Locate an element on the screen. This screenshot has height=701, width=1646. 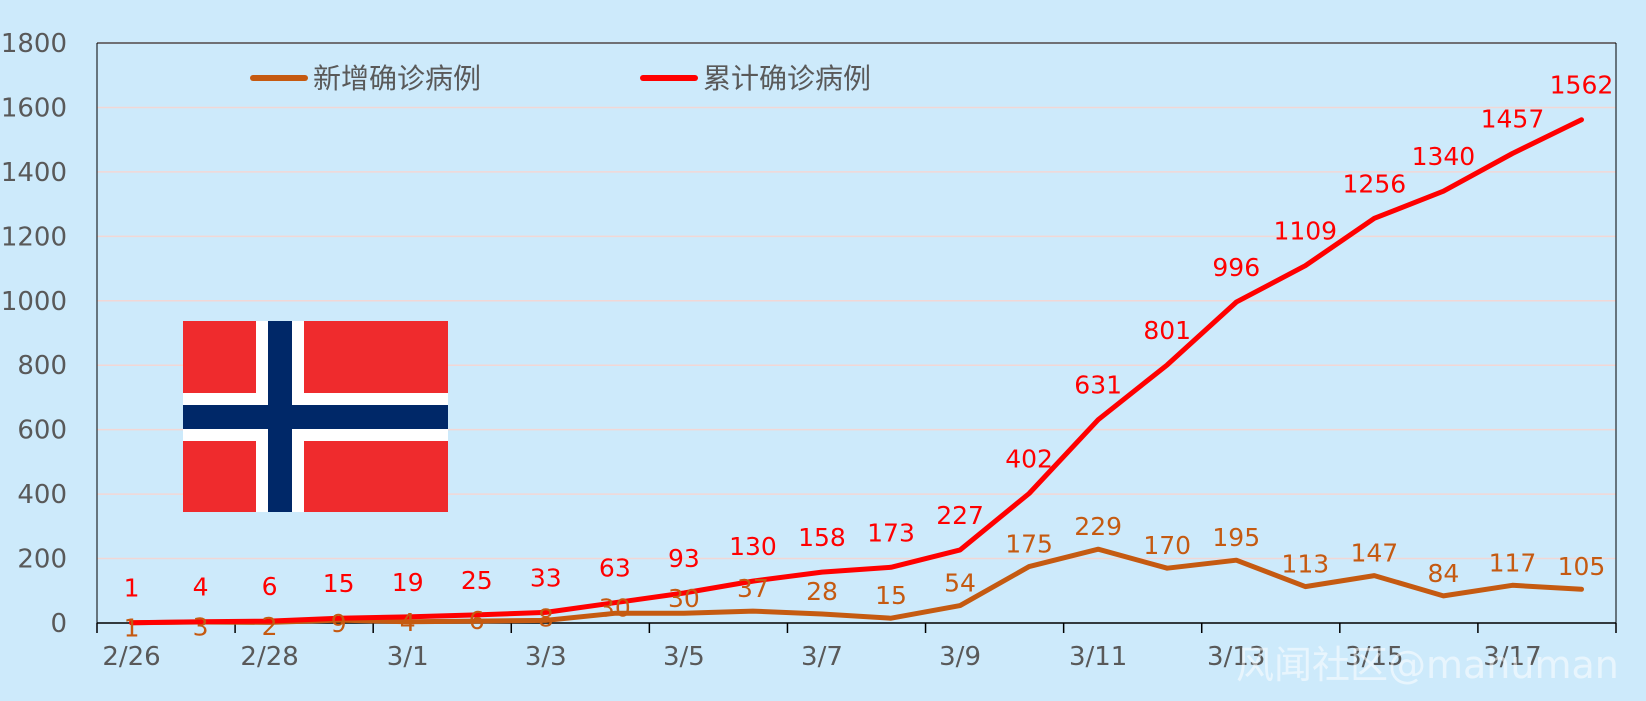
data-label-cumulative-cases: 93 is located at coordinates (684, 558).